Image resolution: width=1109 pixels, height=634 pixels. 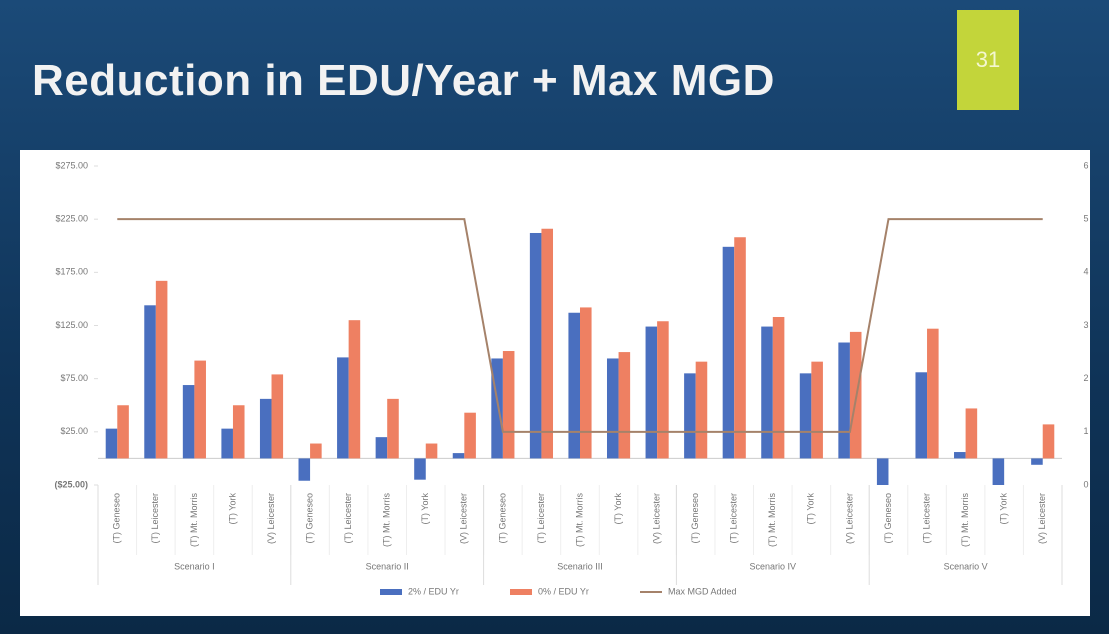 What do you see at coordinates (563, 591) in the screenshot?
I see `legend-label: 0% / EDU Yr` at bounding box center [563, 591].